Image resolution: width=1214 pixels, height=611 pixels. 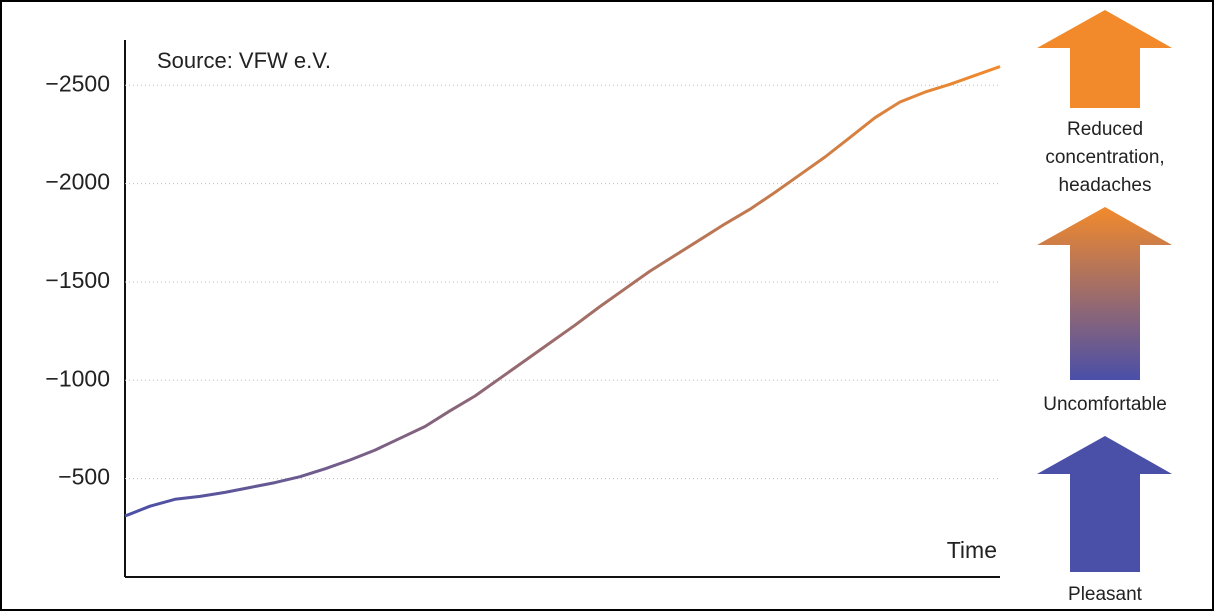 I want to click on level-label: Pleasant, so click(x=1105, y=594).